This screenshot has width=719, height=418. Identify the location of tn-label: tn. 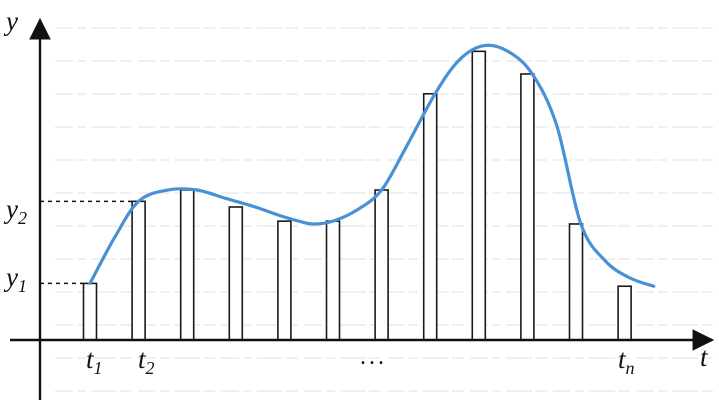
(626, 361).